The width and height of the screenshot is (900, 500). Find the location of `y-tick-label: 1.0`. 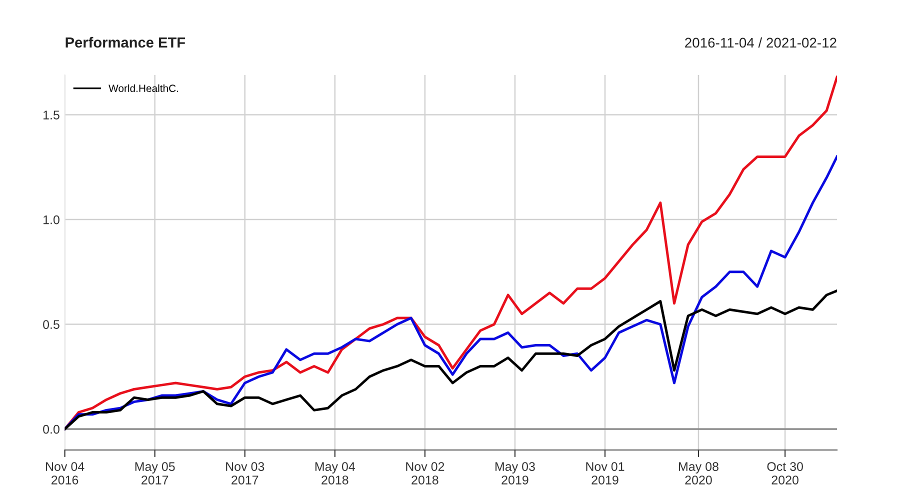

y-tick-label: 1.0 is located at coordinates (52, 219).